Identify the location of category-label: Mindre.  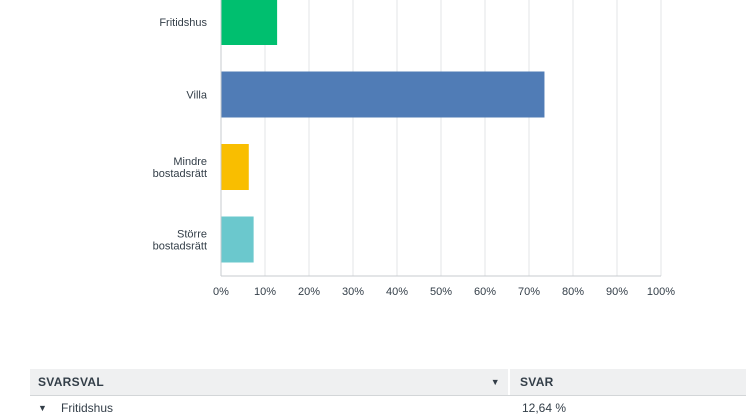
(190, 162).